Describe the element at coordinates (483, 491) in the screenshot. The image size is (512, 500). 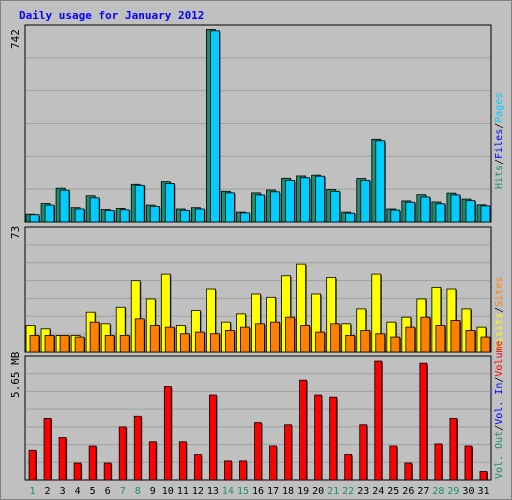
I see `x-tick-label-day-31: 31` at that location.